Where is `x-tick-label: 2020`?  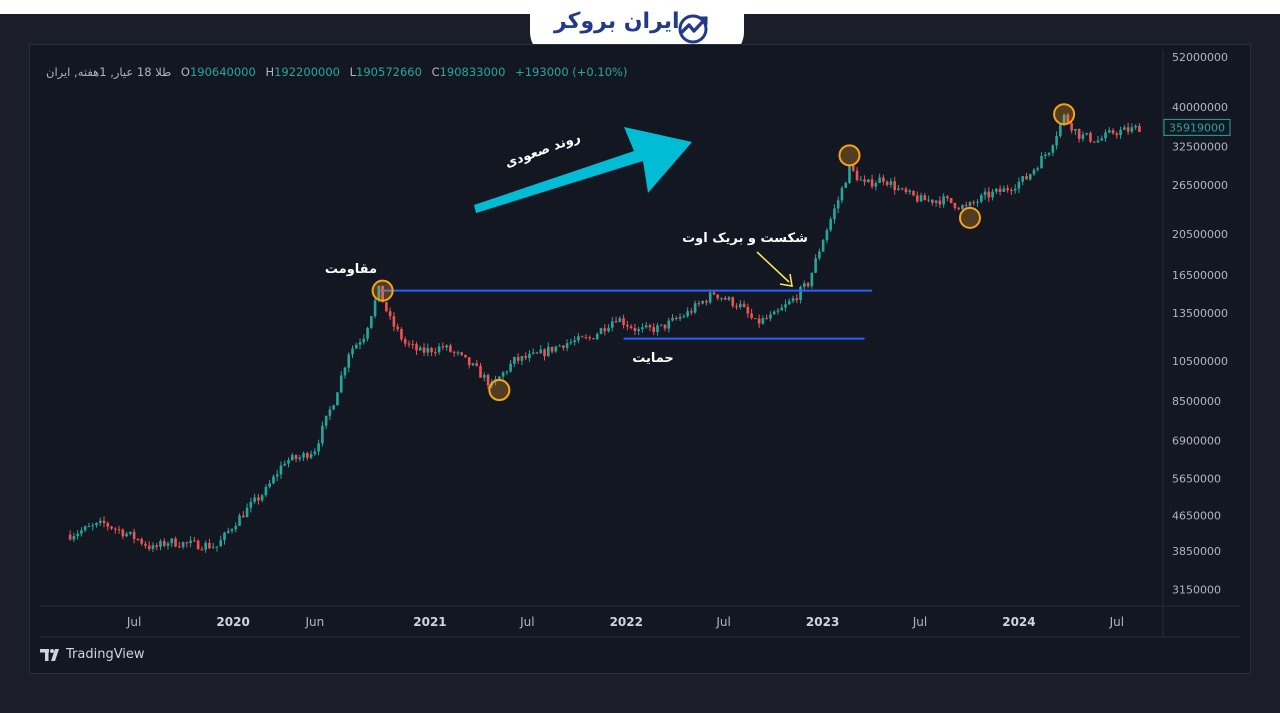
x-tick-label: 2020 is located at coordinates (232, 622).